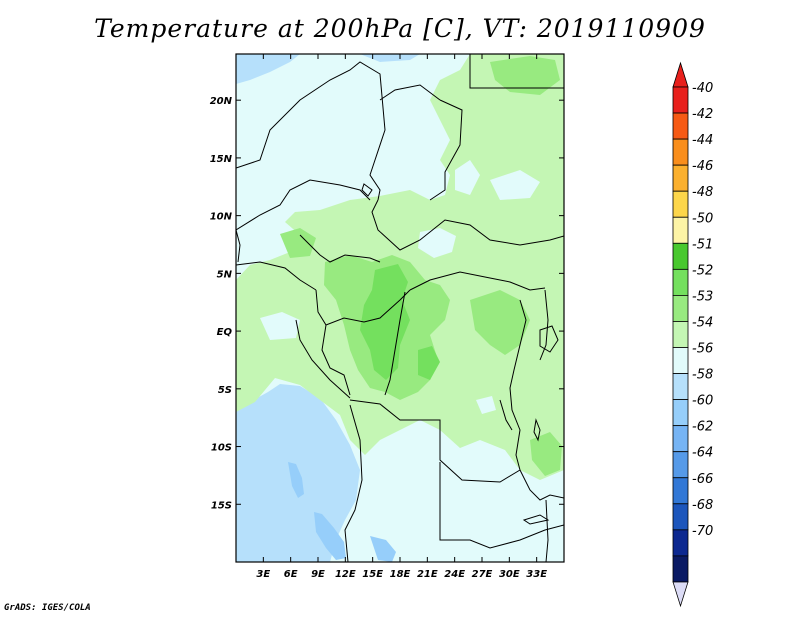  What do you see at coordinates (225, 274) in the screenshot?
I see `lat-tick-label: 5N` at bounding box center [225, 274].